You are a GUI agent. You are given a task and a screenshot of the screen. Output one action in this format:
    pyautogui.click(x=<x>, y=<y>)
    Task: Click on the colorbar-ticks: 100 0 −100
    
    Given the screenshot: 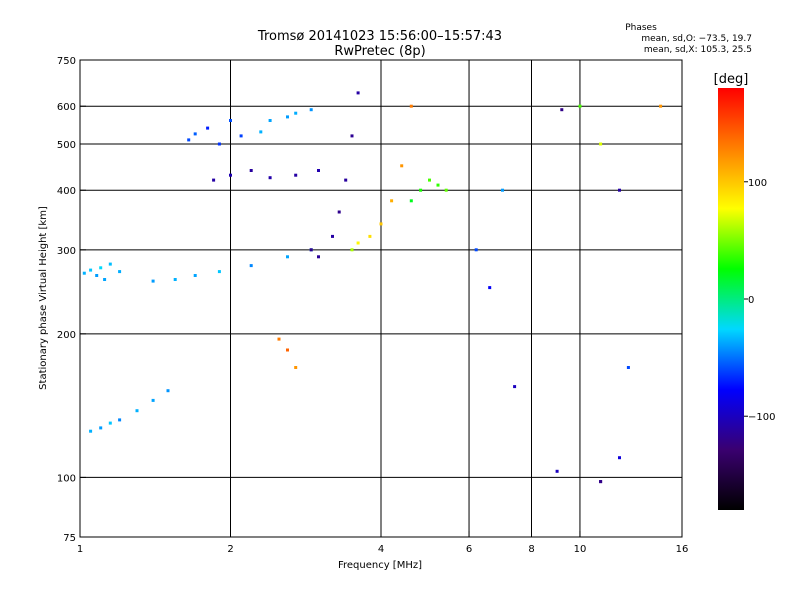 What is the action you would take?
    pyautogui.click(x=759, y=300)
    